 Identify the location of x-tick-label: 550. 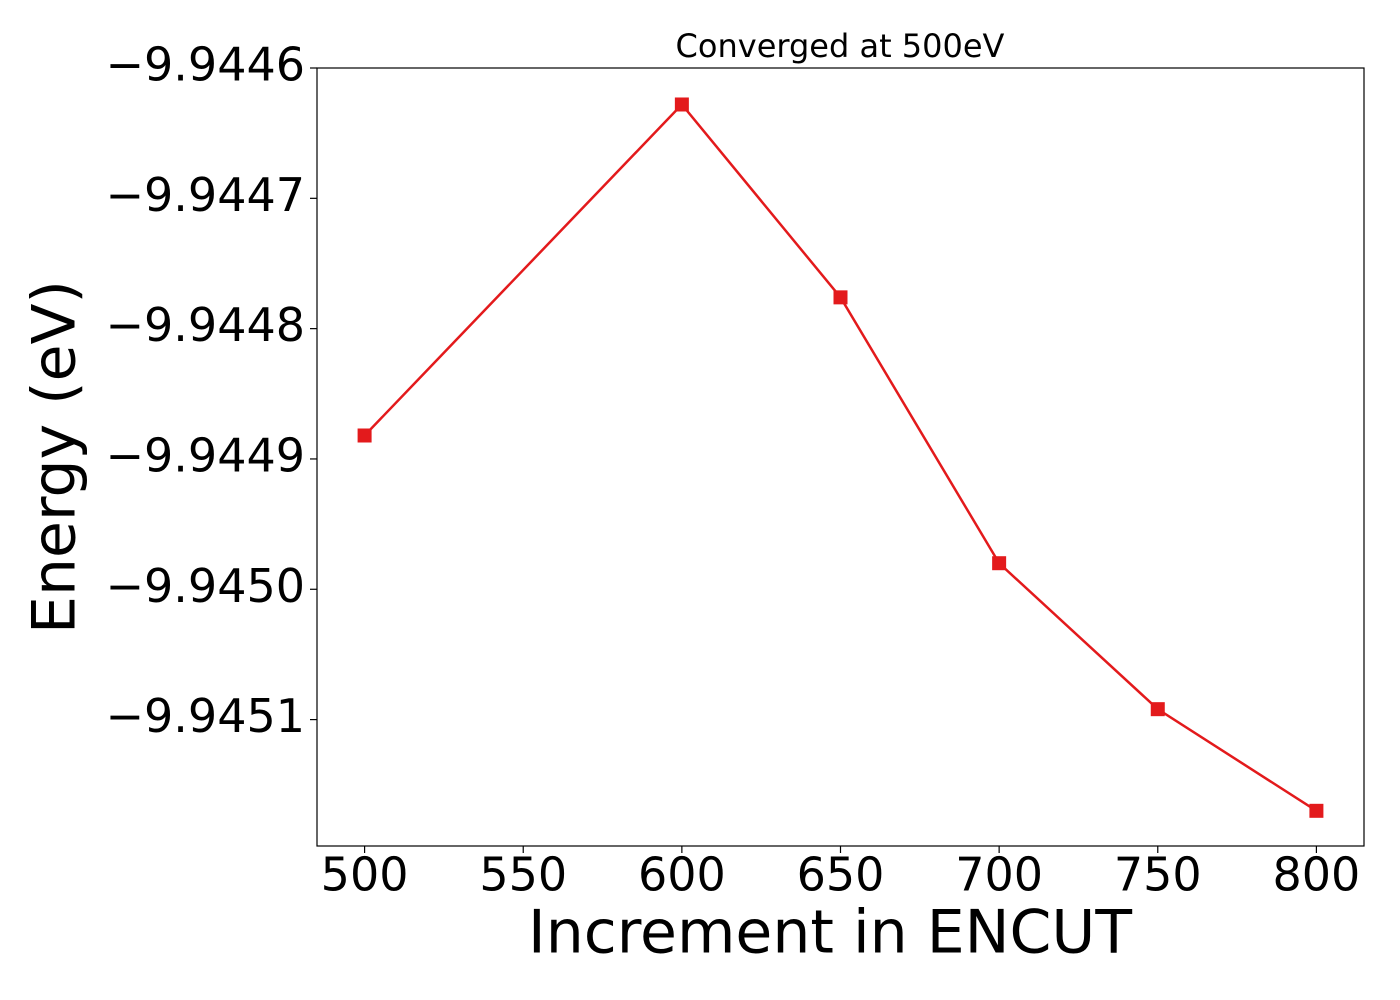
(523, 875).